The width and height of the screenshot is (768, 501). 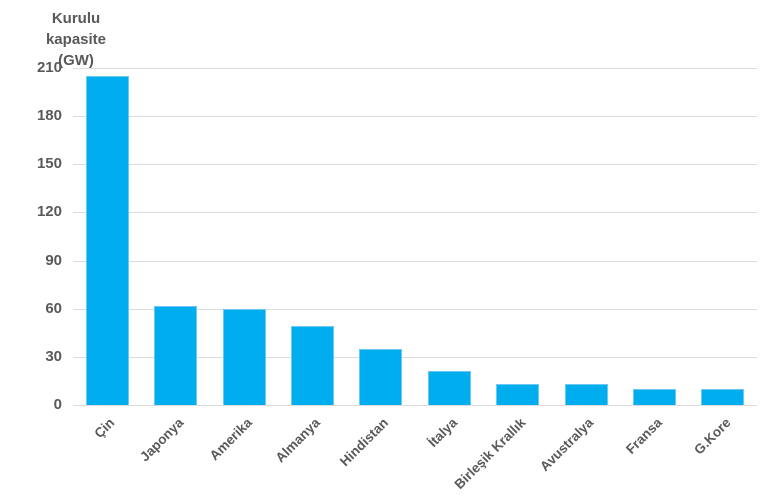 What do you see at coordinates (49, 116) in the screenshot?
I see `y-tick-label: 180` at bounding box center [49, 116].